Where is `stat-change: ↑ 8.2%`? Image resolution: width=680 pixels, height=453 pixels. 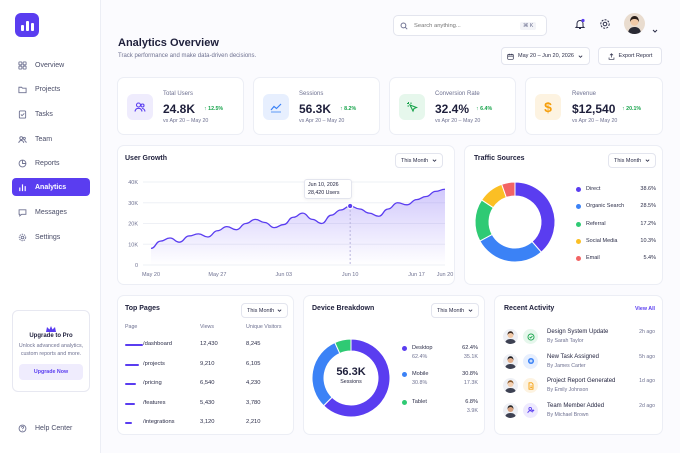 stat-change: ↑ 8.2% is located at coordinates (348, 109).